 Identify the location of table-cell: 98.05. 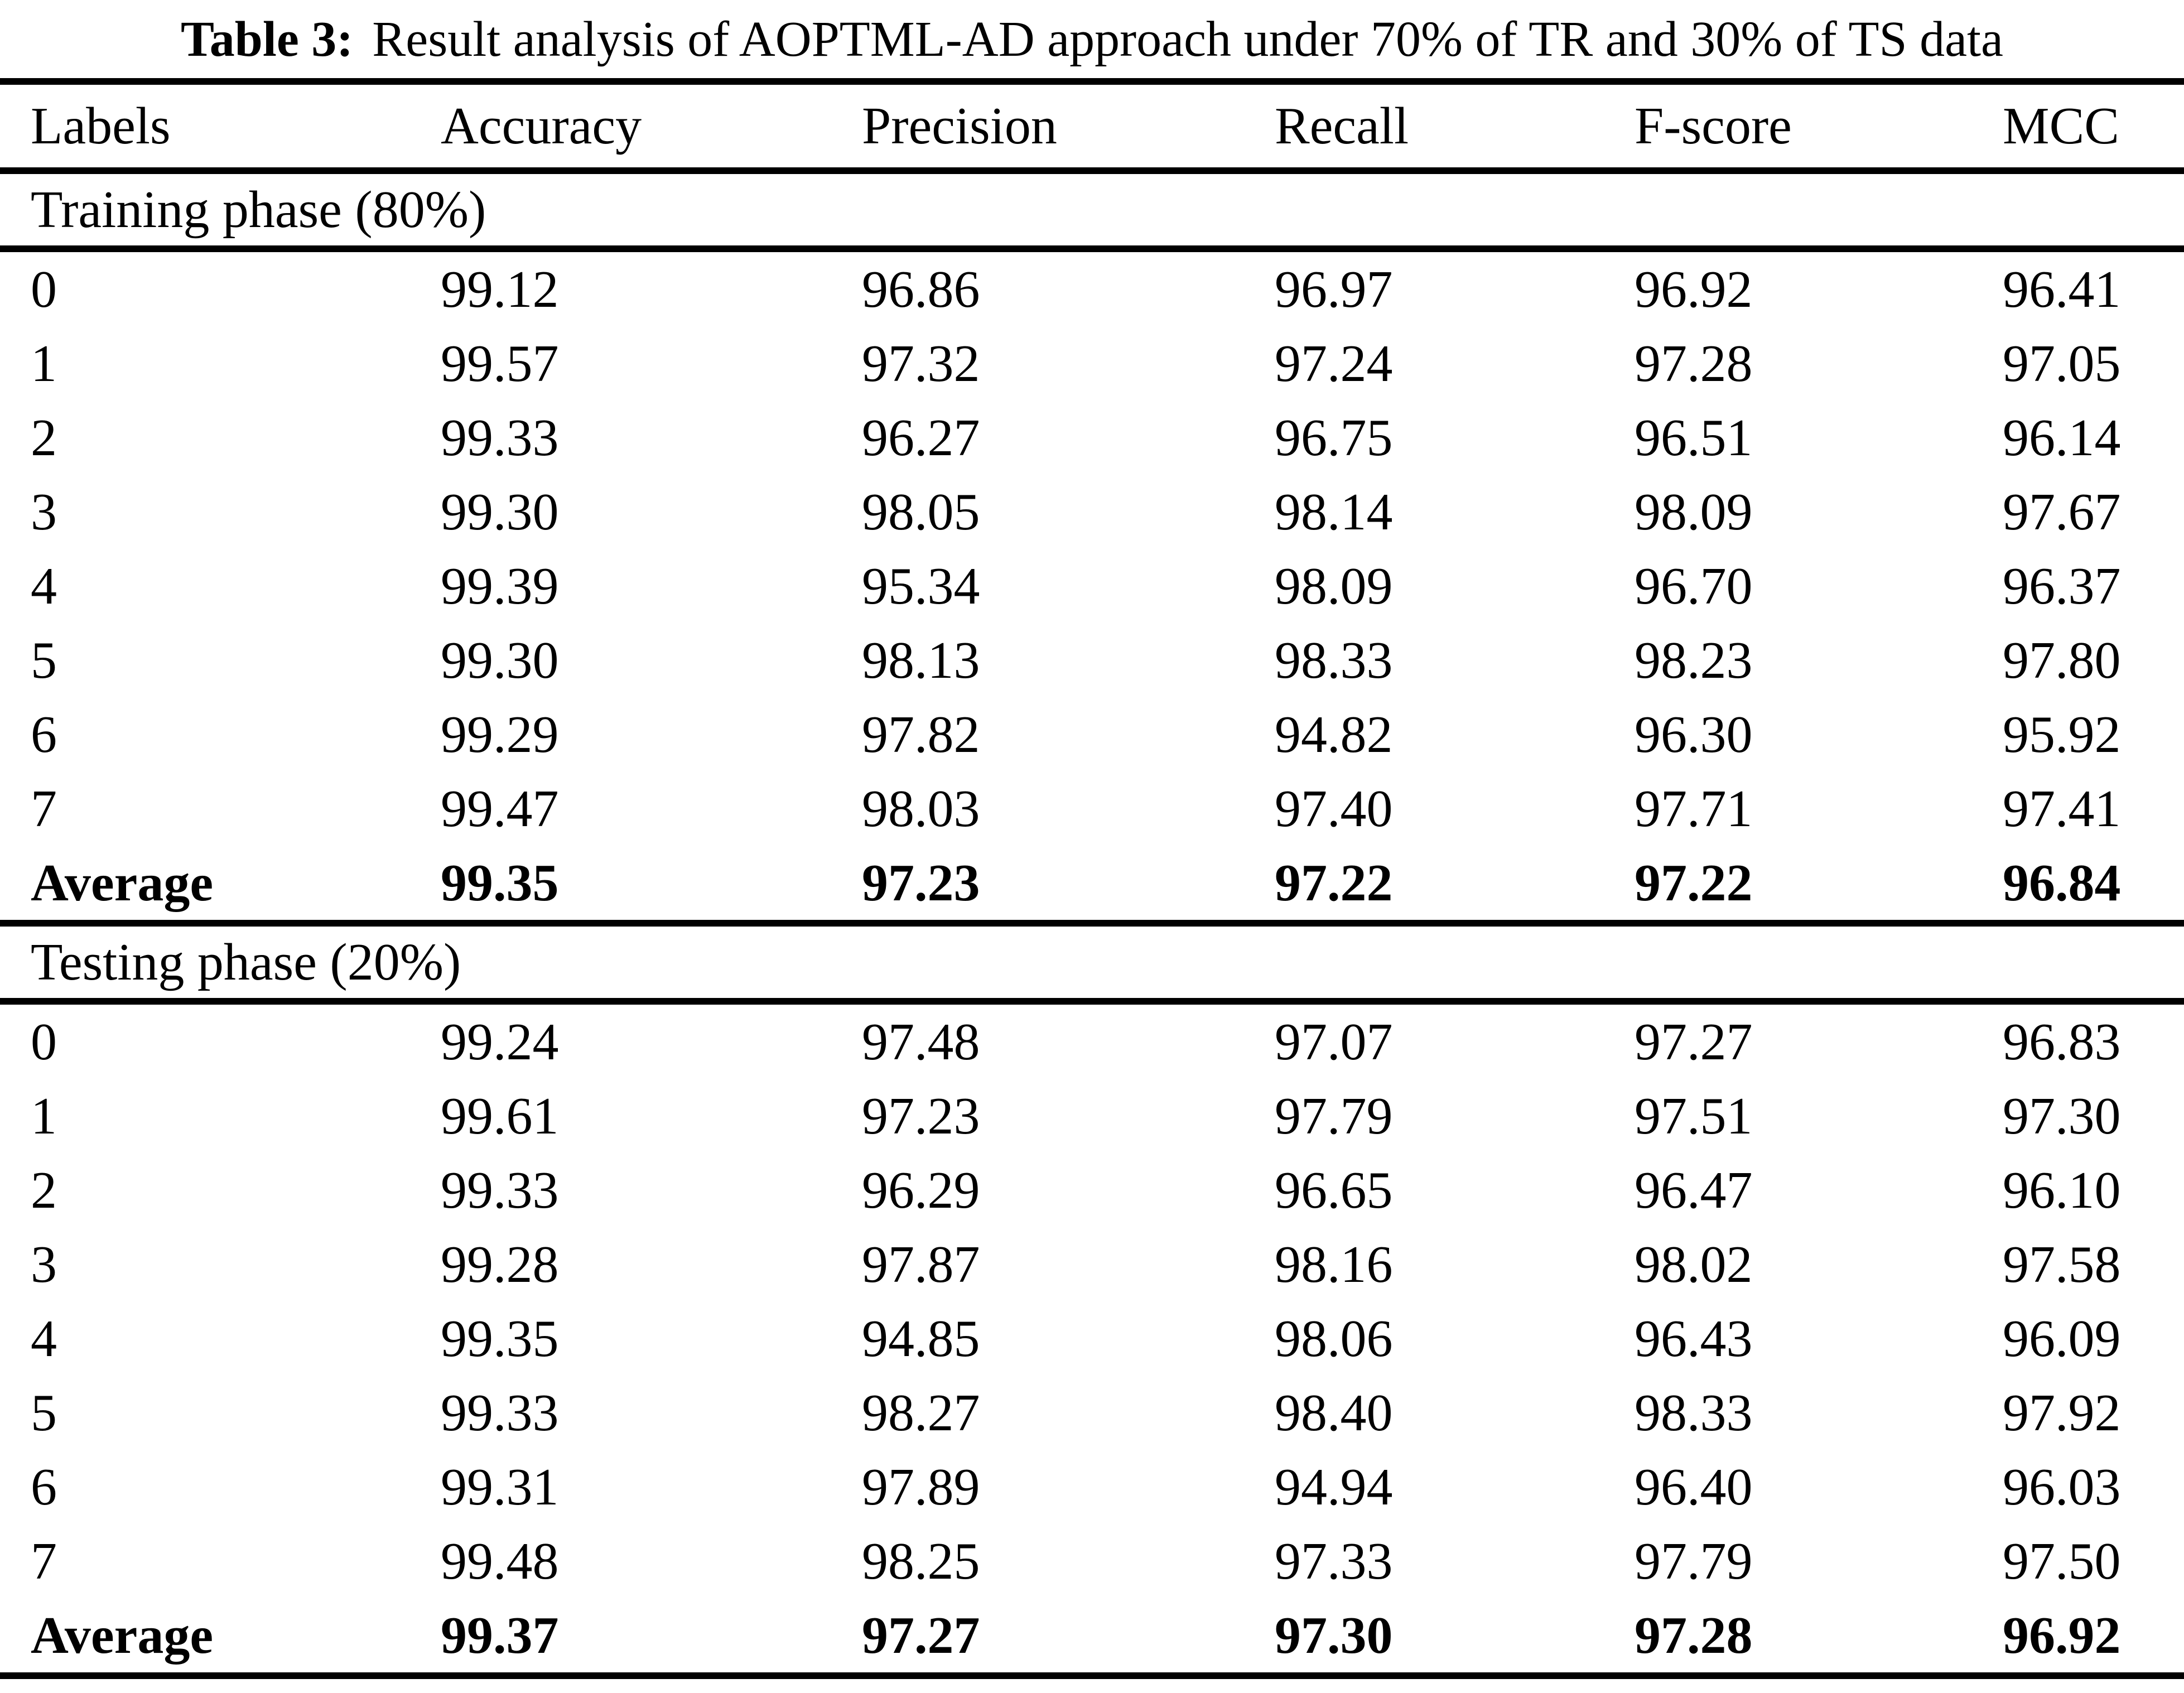
(921, 512).